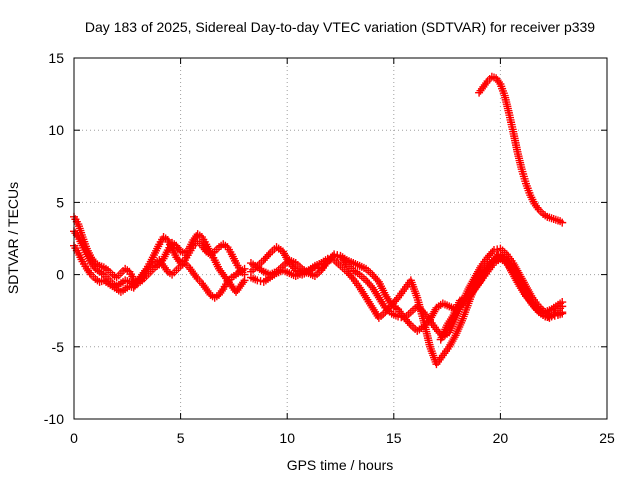 Image resolution: width=640 pixels, height=480 pixels. What do you see at coordinates (74, 438) in the screenshot?
I see `x-tick-label: 0` at bounding box center [74, 438].